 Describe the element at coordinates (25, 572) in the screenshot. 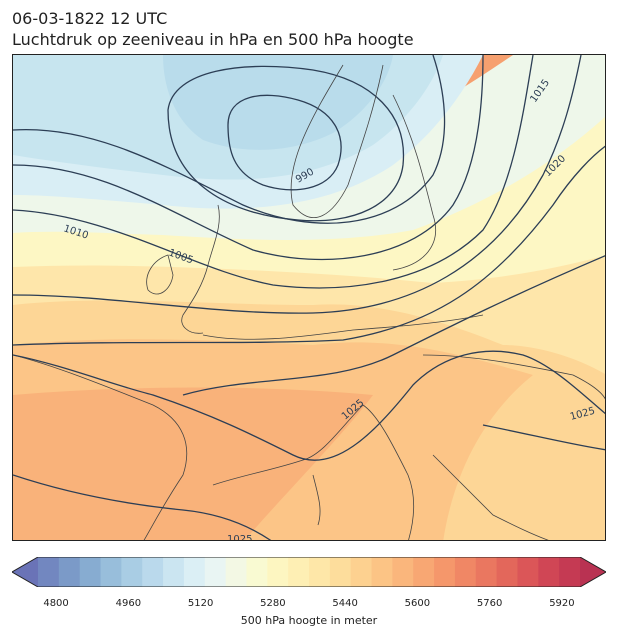

I see `colorbar-extend-min` at that location.